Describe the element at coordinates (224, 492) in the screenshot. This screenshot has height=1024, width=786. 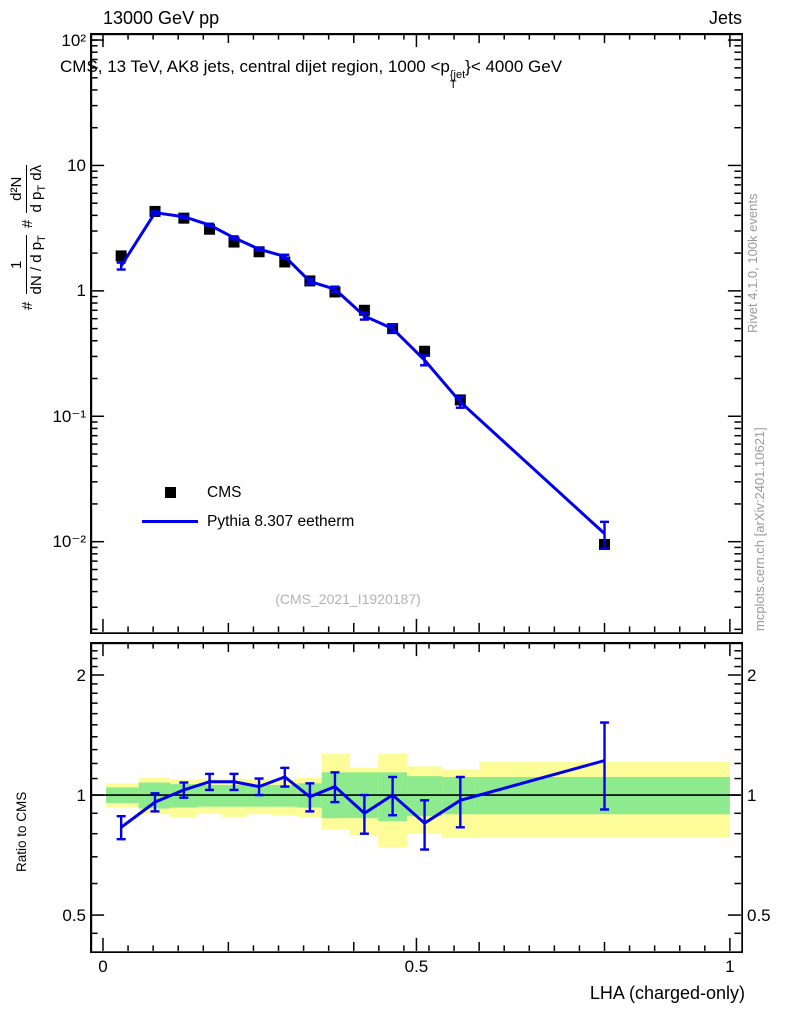
I see `legend-label-cms: CMS` at that location.